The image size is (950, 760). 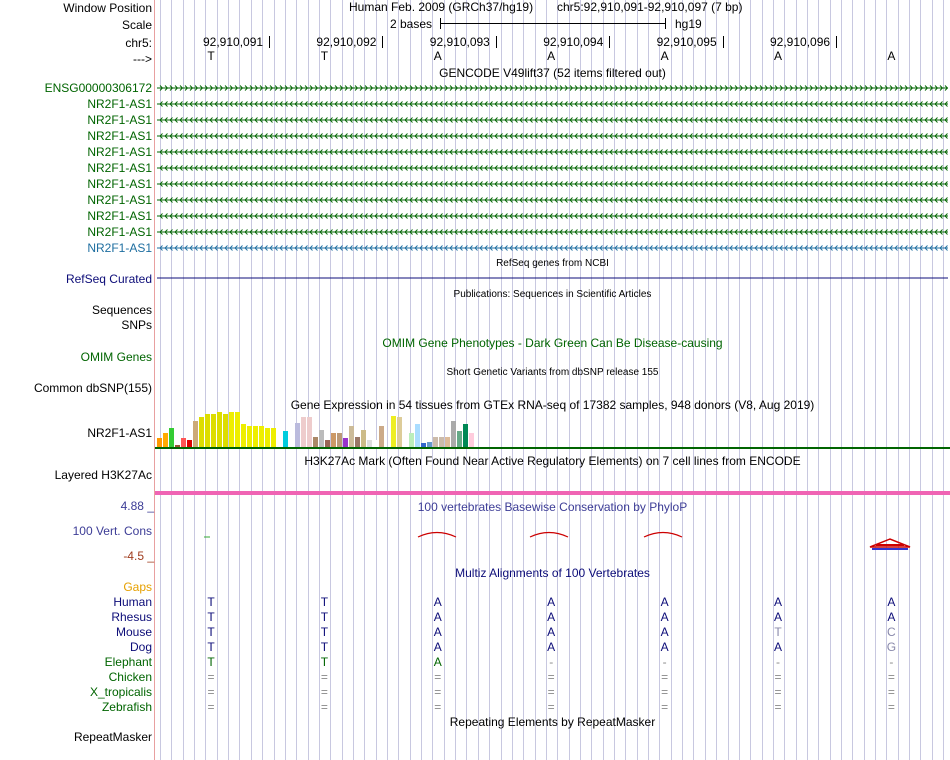 I want to click on phylop-track-label: 100 Vert. Cons, so click(x=112, y=531).